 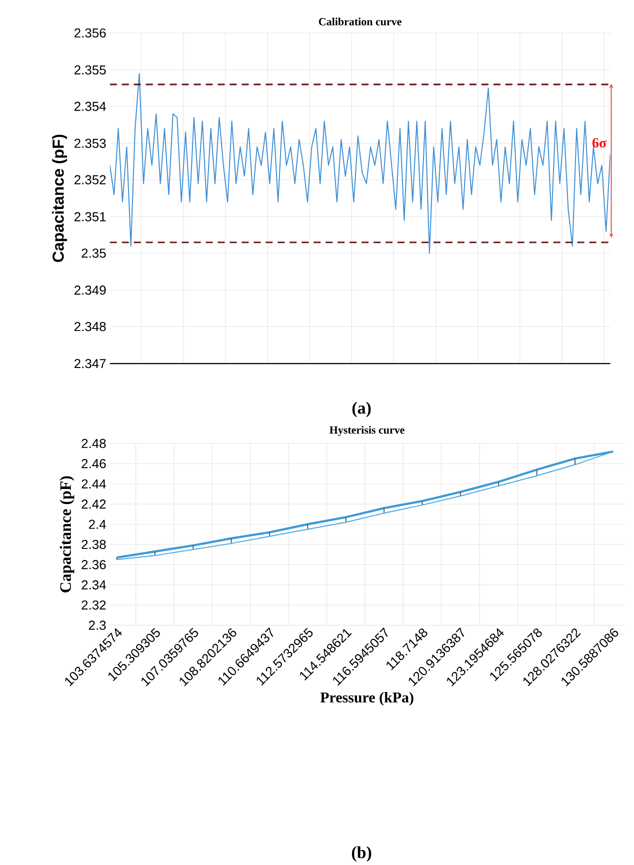 I want to click on y-tick-label: 2.34, so click(x=94, y=585).